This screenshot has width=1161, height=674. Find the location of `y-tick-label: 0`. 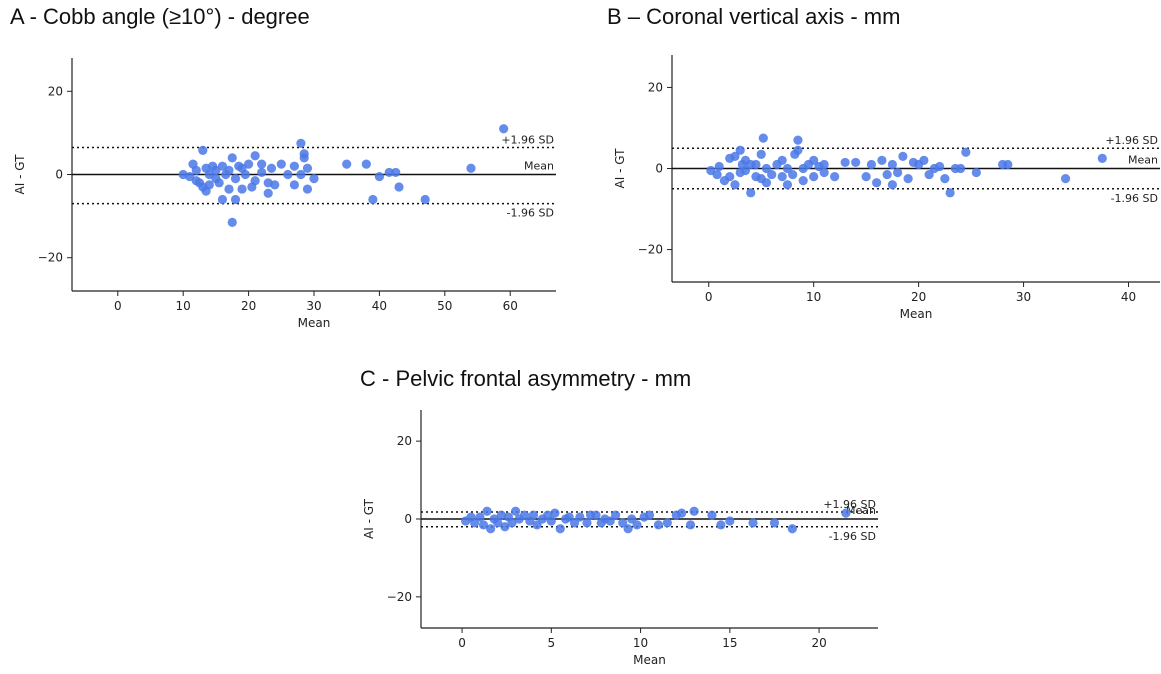

y-tick-label: 0 is located at coordinates (408, 519).